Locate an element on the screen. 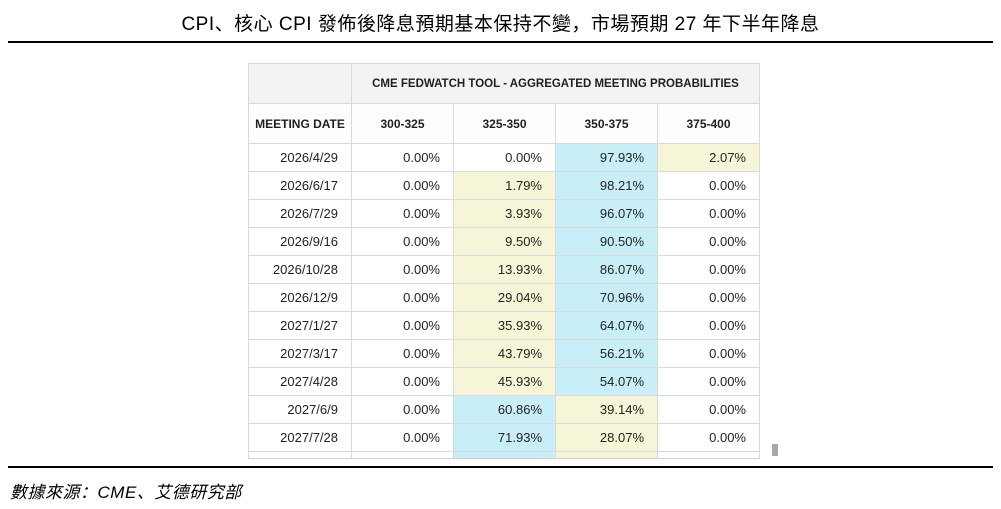 The width and height of the screenshot is (1001, 509). corner-cell is located at coordinates (300, 83).